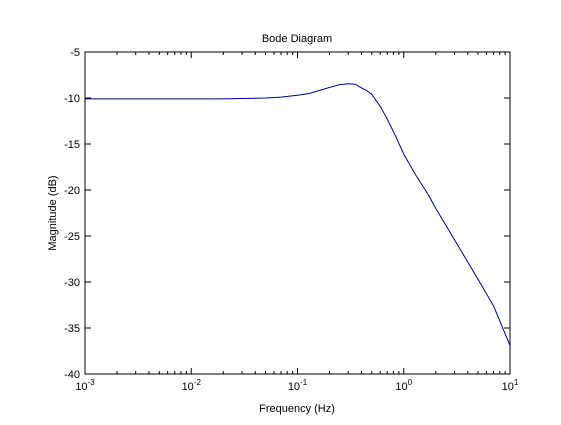  I want to click on y-tick-label: -20, so click(72, 191).